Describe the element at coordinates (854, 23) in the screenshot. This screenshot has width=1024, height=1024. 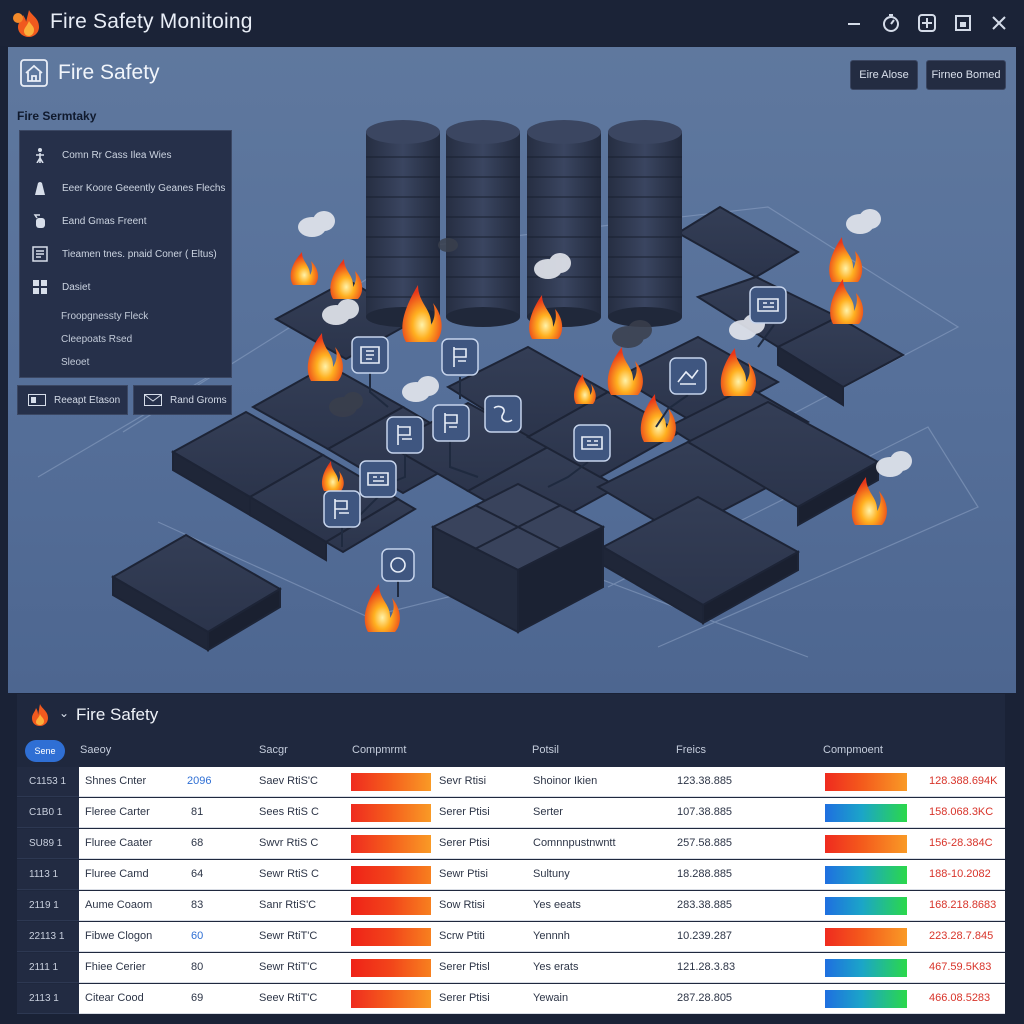
I see `minimize-icon` at that location.